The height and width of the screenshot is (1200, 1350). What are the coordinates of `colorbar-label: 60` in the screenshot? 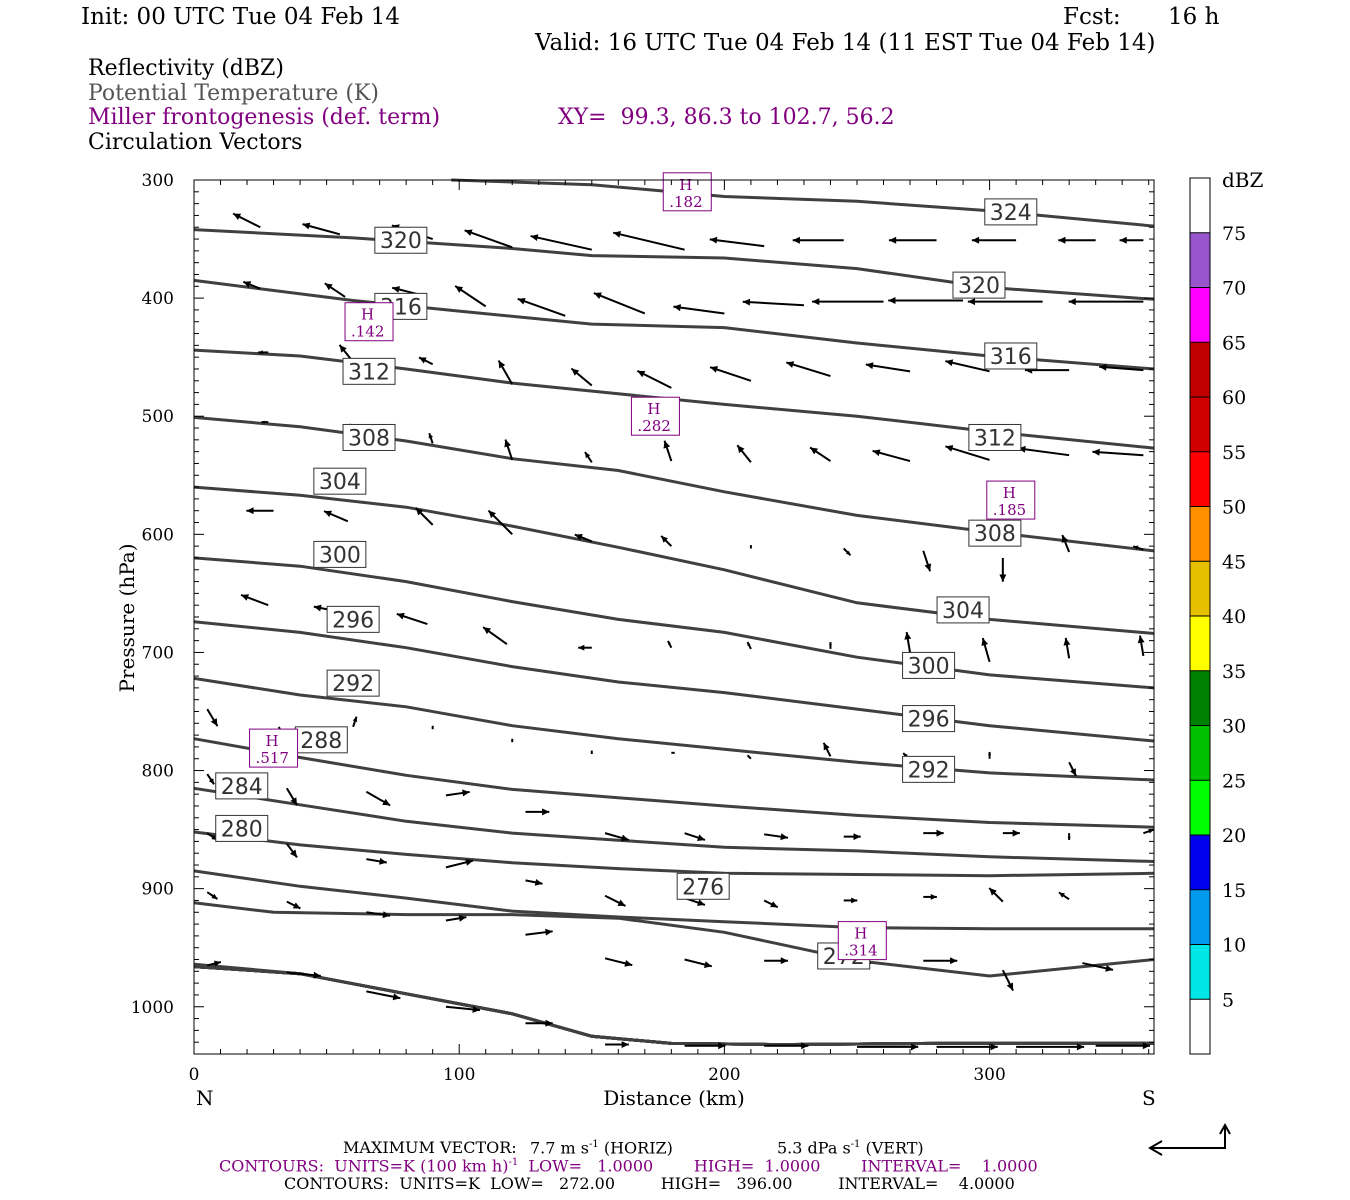 It's located at (1234, 398).